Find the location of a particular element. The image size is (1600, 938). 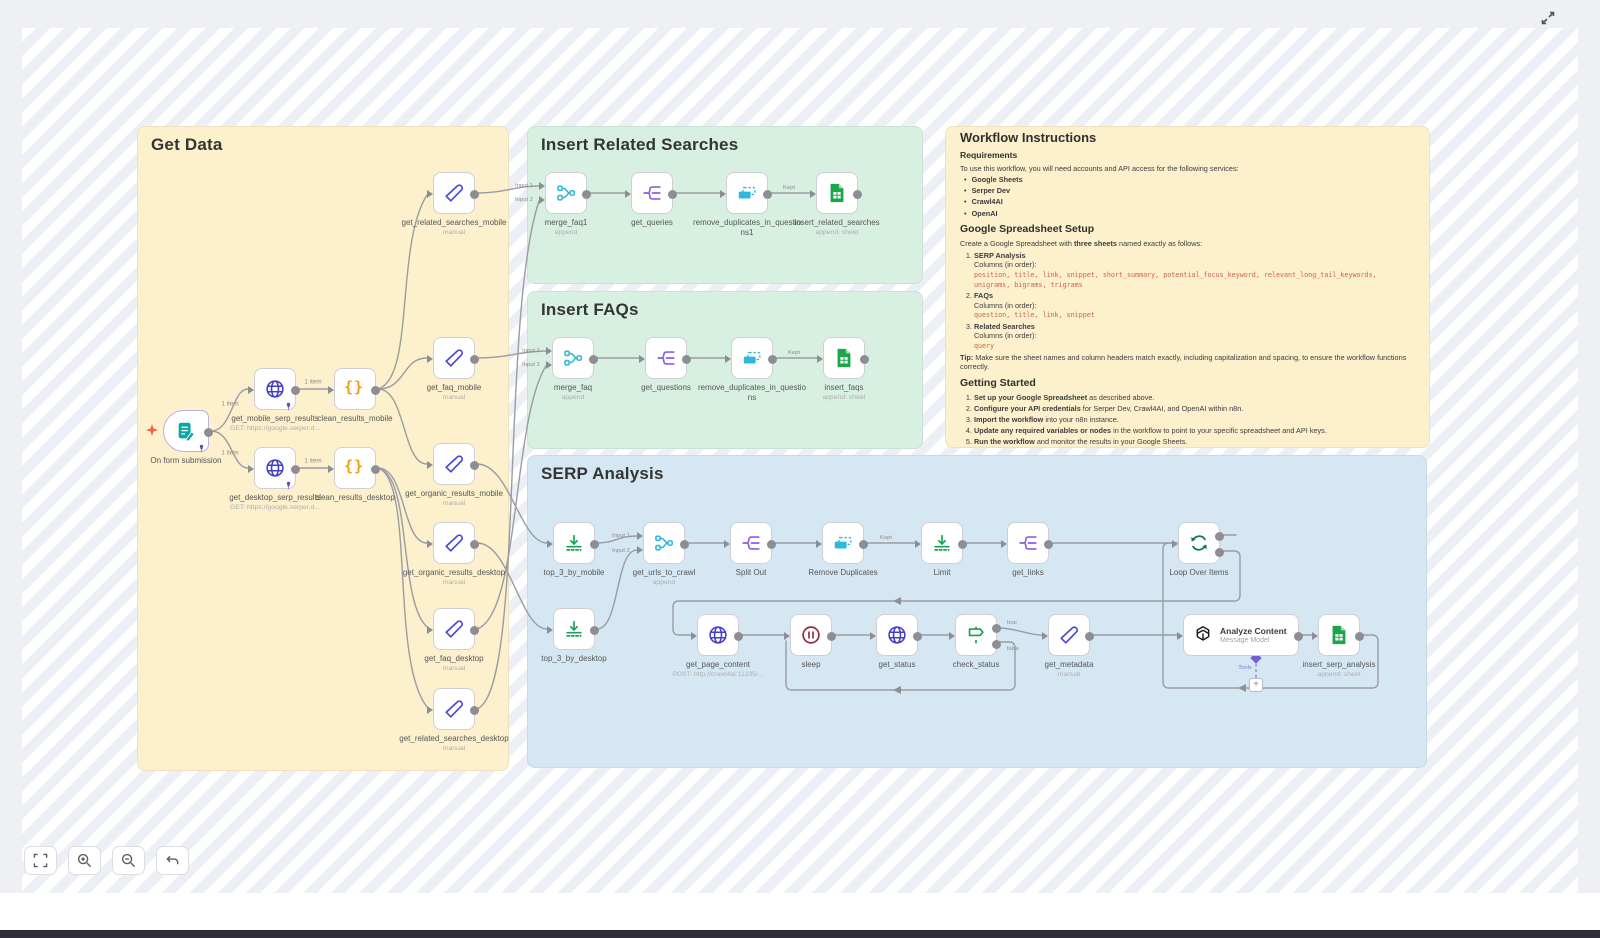

node-remove-duplicates-in-questions1: remove_duplicates_in_questions1 is located at coordinates (747, 204).